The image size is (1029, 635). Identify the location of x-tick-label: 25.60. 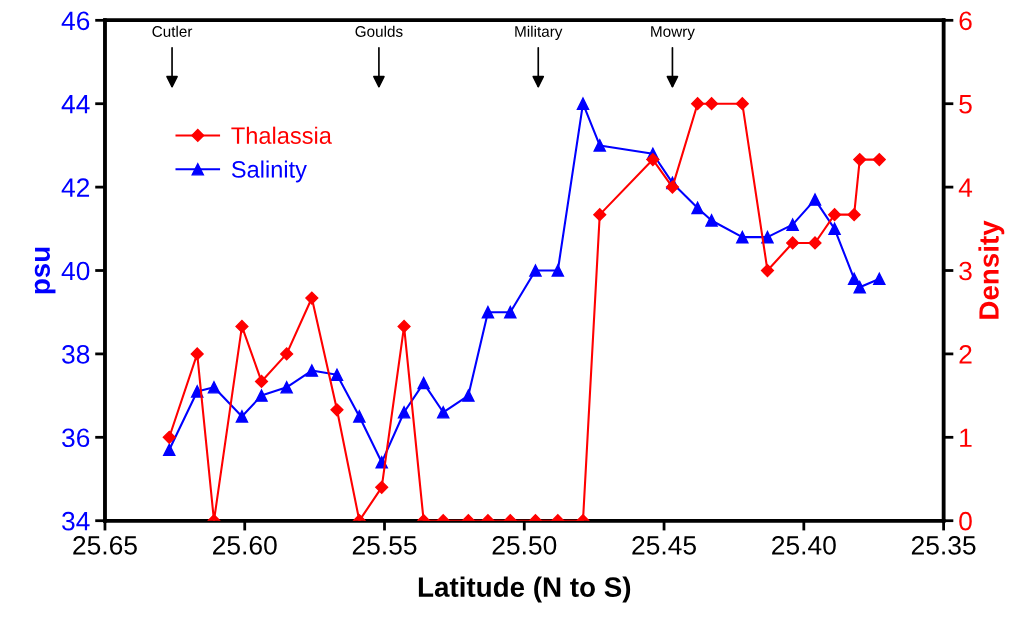
(245, 545).